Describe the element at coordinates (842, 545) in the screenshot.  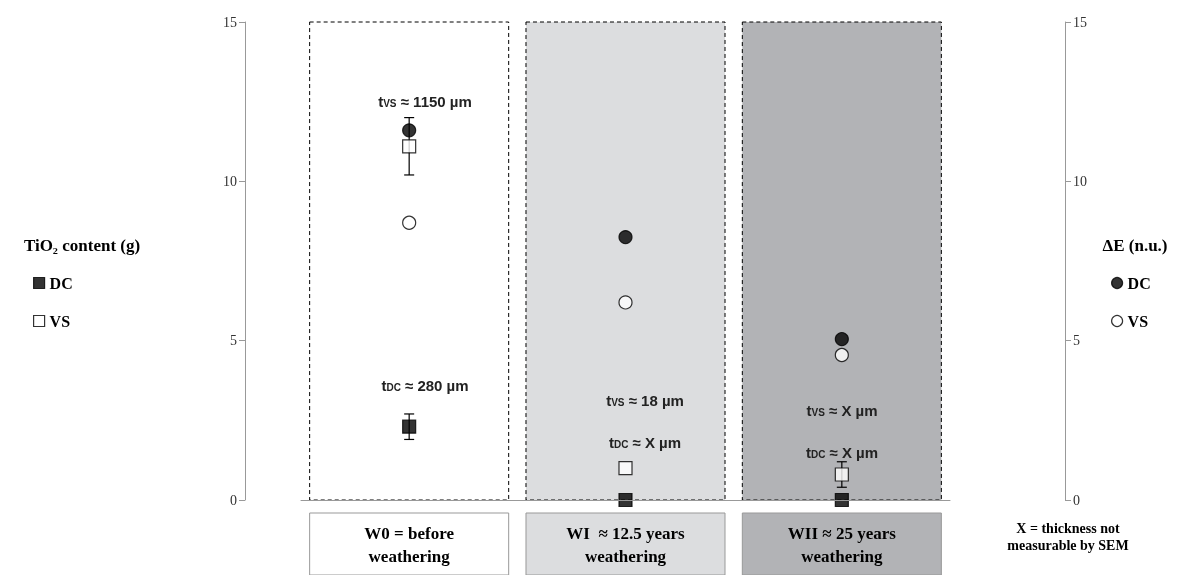
I see `x-tick-label: WII ≈ 25 years weathering` at that location.